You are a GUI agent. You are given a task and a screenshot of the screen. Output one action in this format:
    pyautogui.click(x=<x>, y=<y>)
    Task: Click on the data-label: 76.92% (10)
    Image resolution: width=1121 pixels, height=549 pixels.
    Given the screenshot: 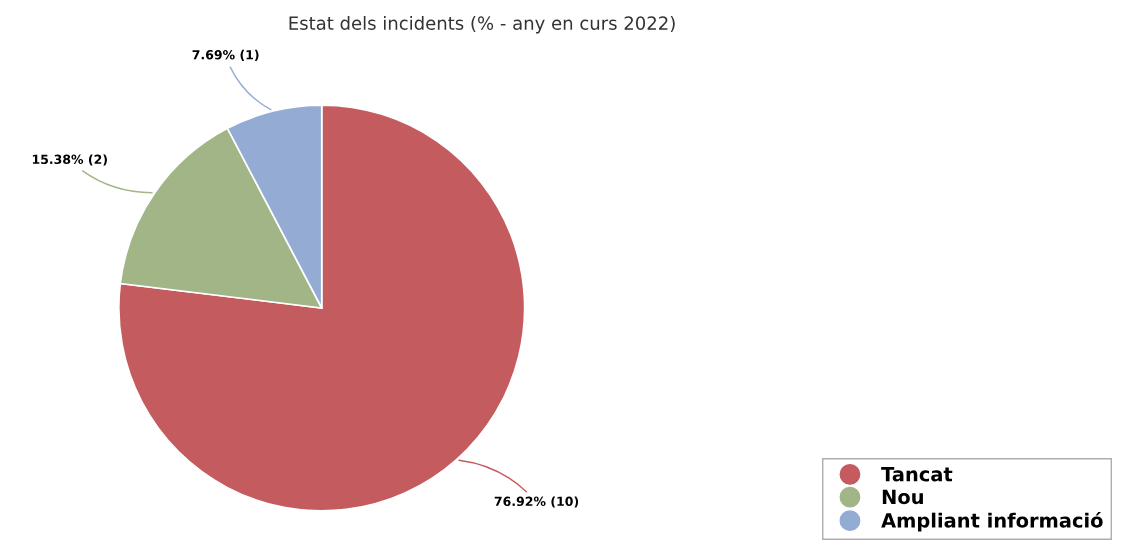 What is the action you would take?
    pyautogui.click(x=536, y=502)
    